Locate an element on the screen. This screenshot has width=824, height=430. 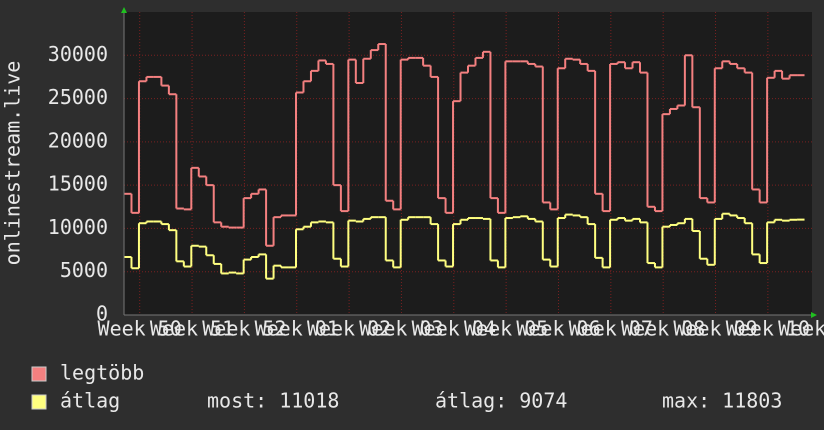
x-tick-label: Week 06 is located at coordinates (558, 329).